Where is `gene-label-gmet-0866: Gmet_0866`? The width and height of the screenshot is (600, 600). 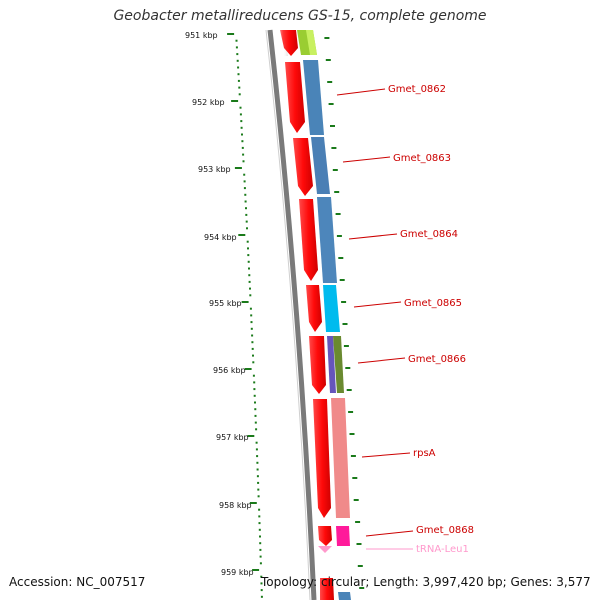
gene-label-gmet-0866: Gmet_0866 is located at coordinates (437, 359).